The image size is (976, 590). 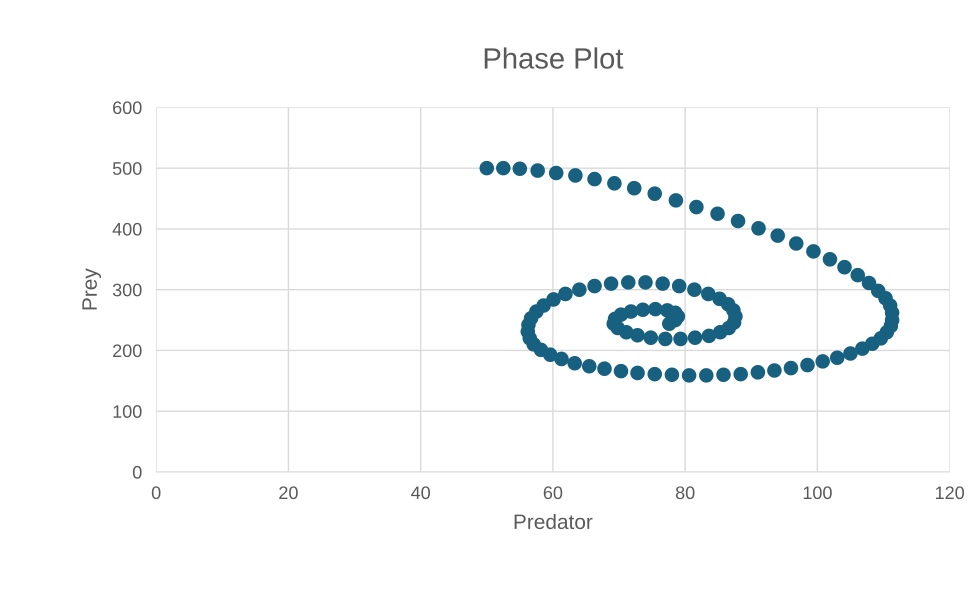 What do you see at coordinates (818, 493) in the screenshot?
I see `x-tick-label: 100` at bounding box center [818, 493].